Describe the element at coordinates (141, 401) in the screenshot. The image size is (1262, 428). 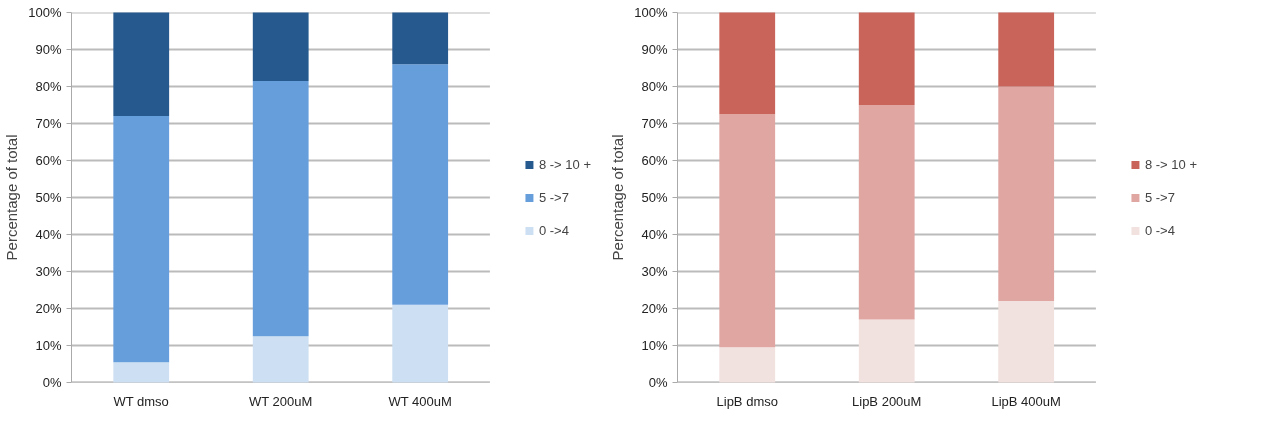
I see `x-tick-label: WT dmso` at that location.